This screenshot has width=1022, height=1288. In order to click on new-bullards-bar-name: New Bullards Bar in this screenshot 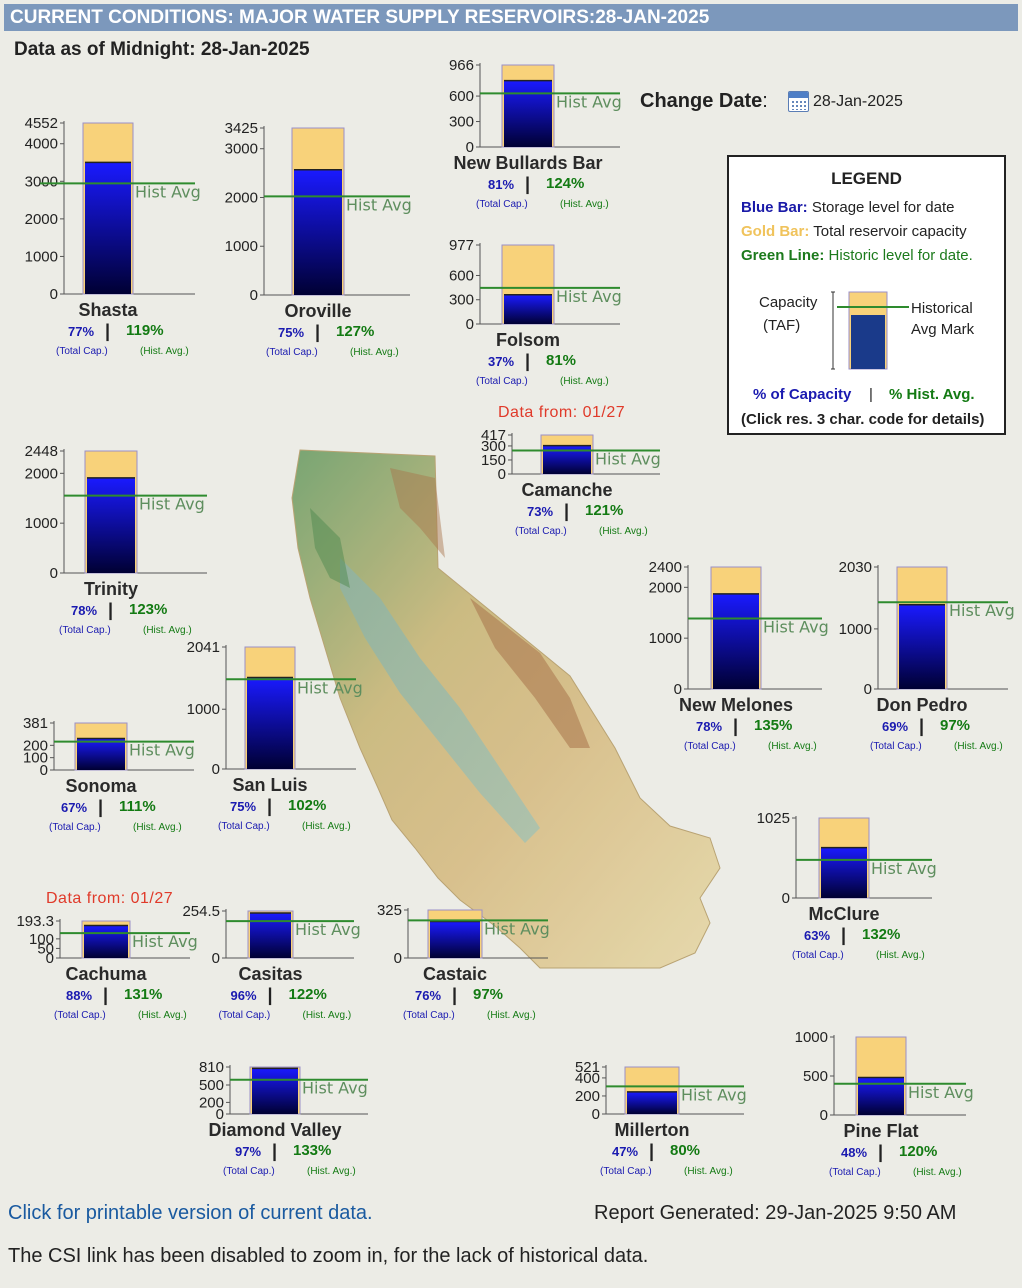, I will do `click(528, 163)`.